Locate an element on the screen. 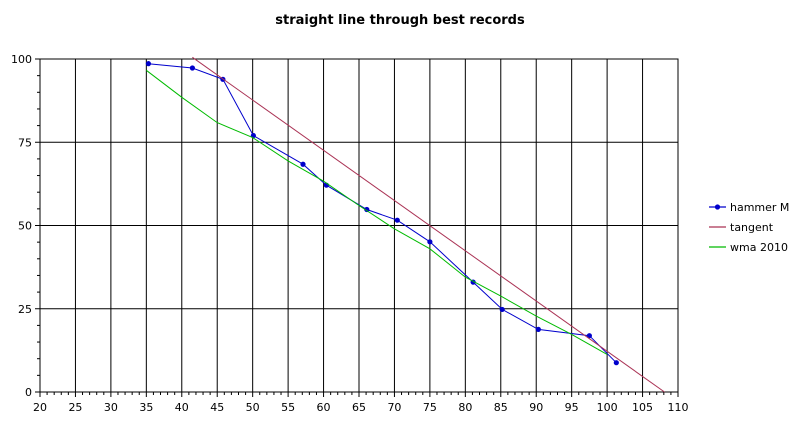  x-tick-label: 100 is located at coordinates (607, 407).